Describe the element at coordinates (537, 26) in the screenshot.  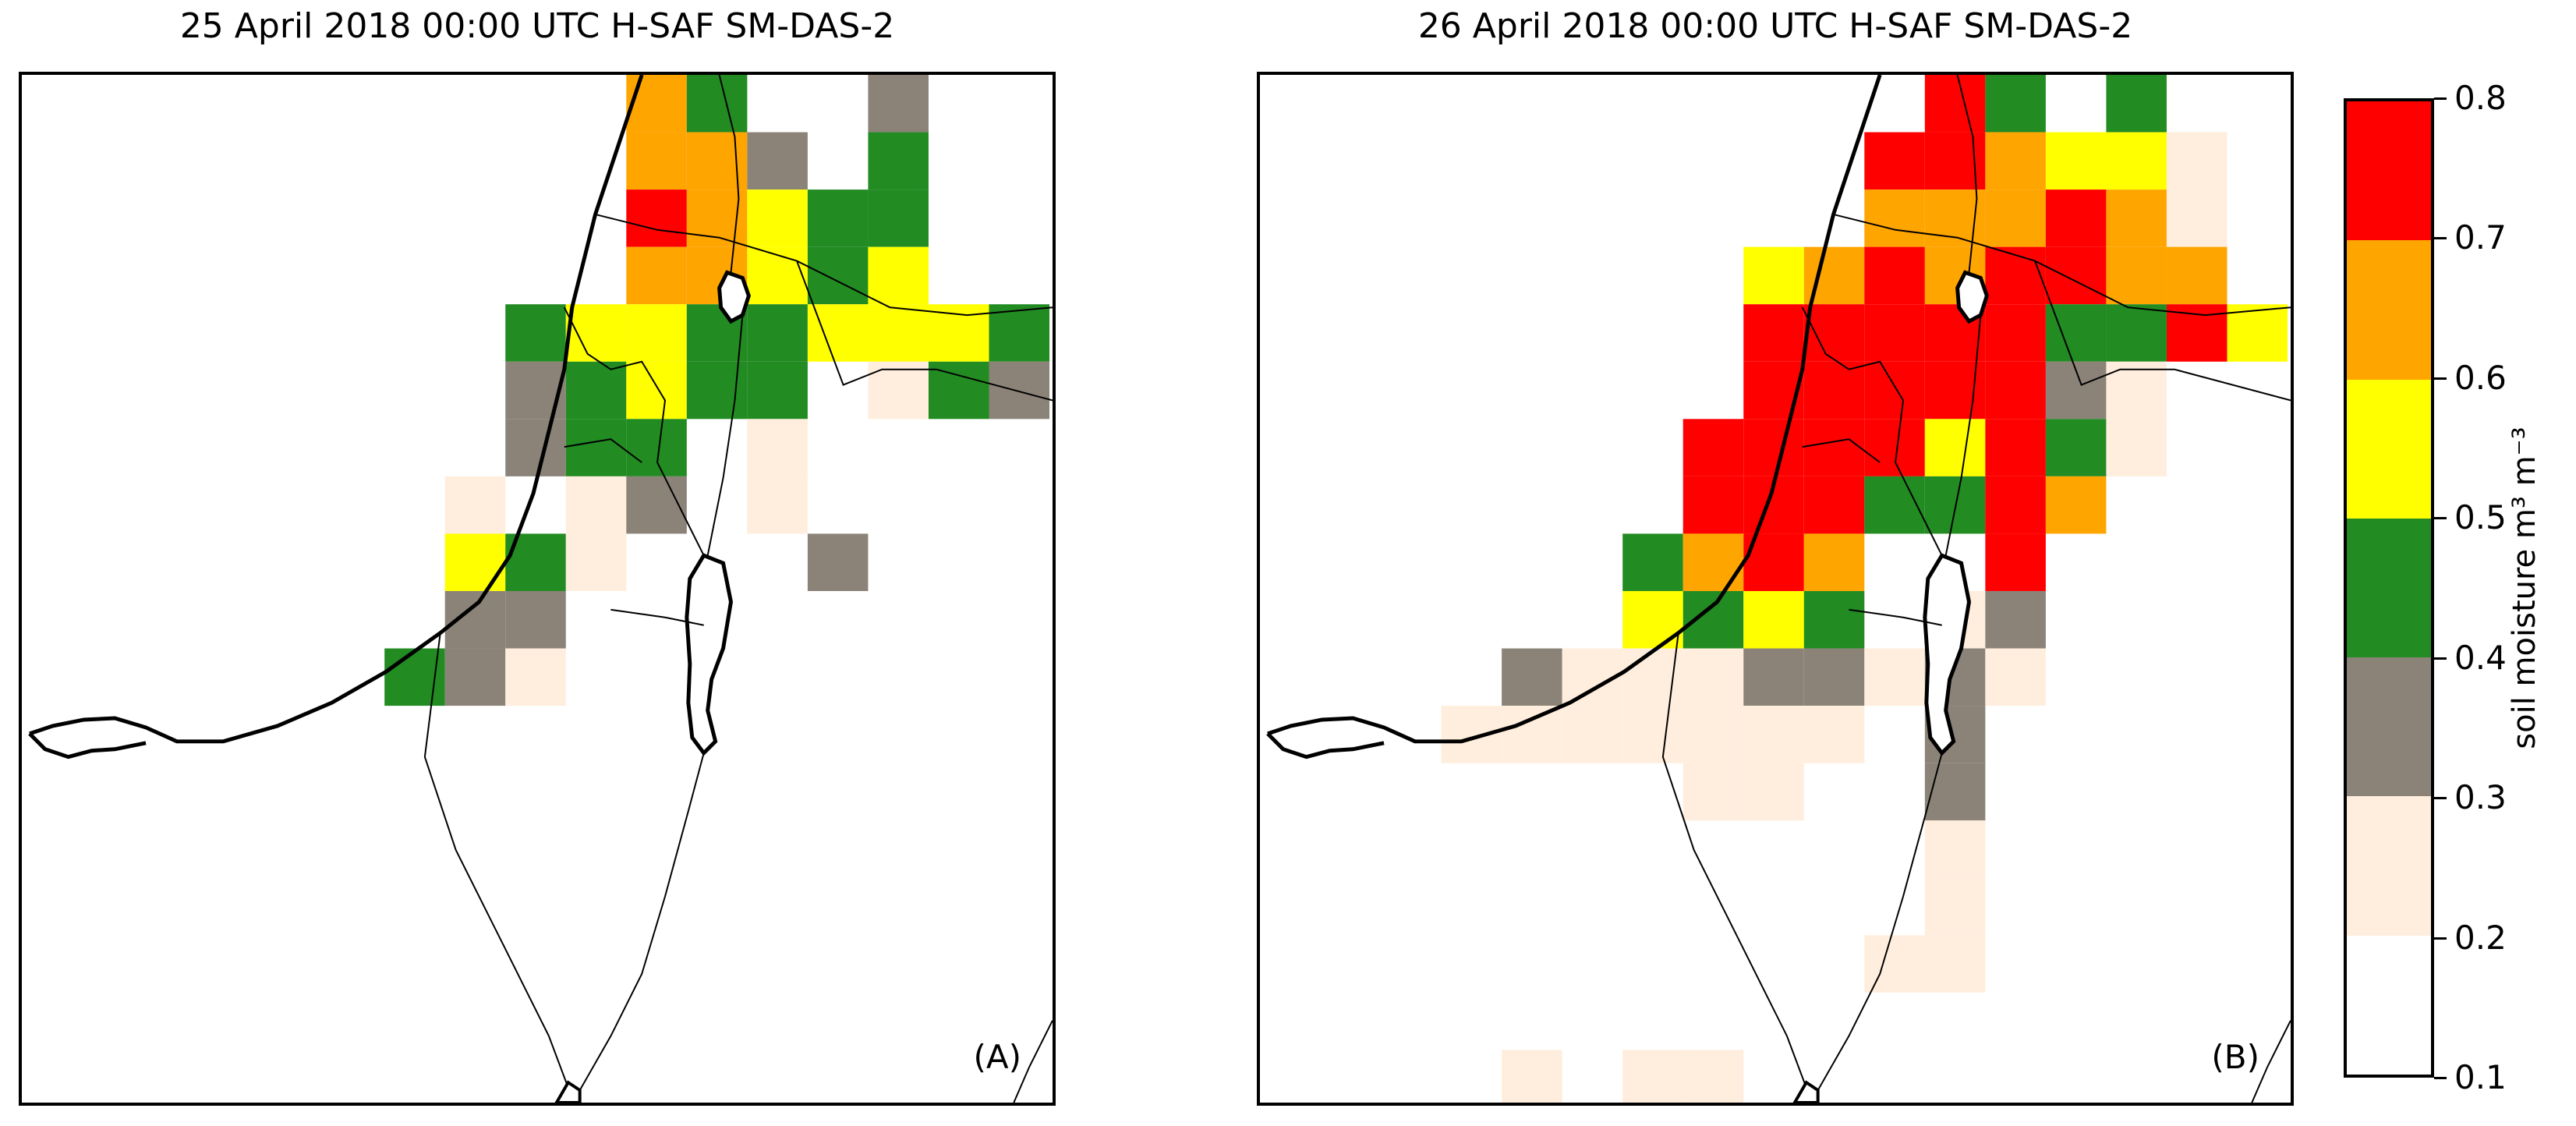
I see `panel-a-title: 25 April 2018 00:00 UTC H-SAF SM-DAS-2` at that location.